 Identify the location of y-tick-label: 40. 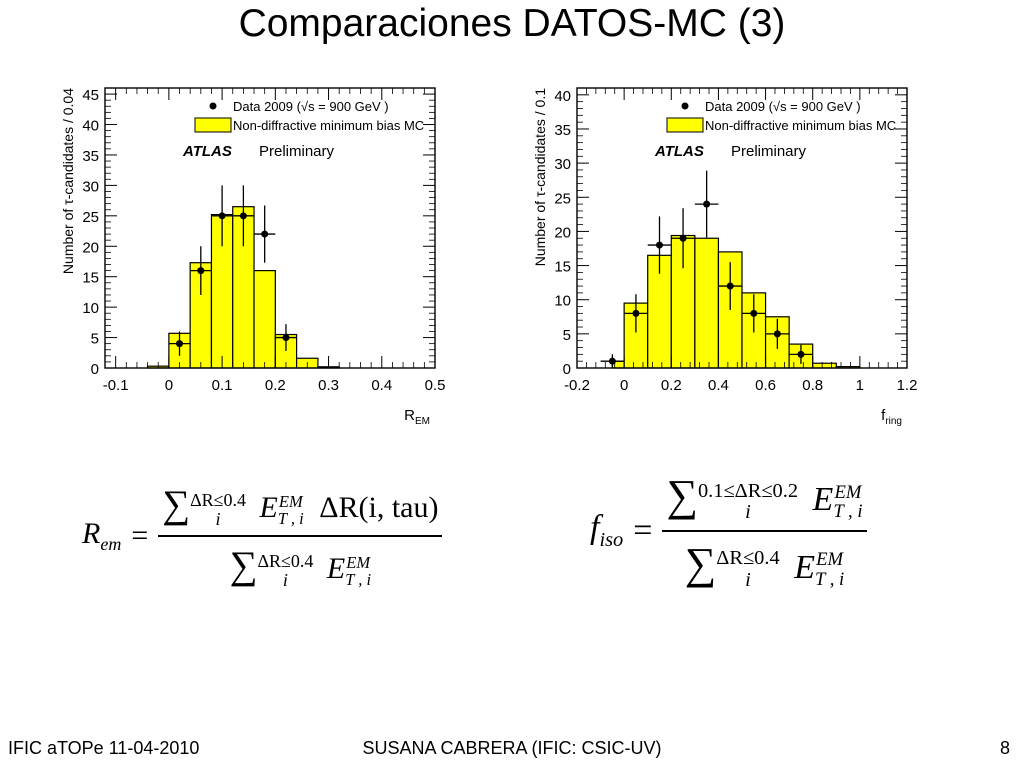
(90, 126).